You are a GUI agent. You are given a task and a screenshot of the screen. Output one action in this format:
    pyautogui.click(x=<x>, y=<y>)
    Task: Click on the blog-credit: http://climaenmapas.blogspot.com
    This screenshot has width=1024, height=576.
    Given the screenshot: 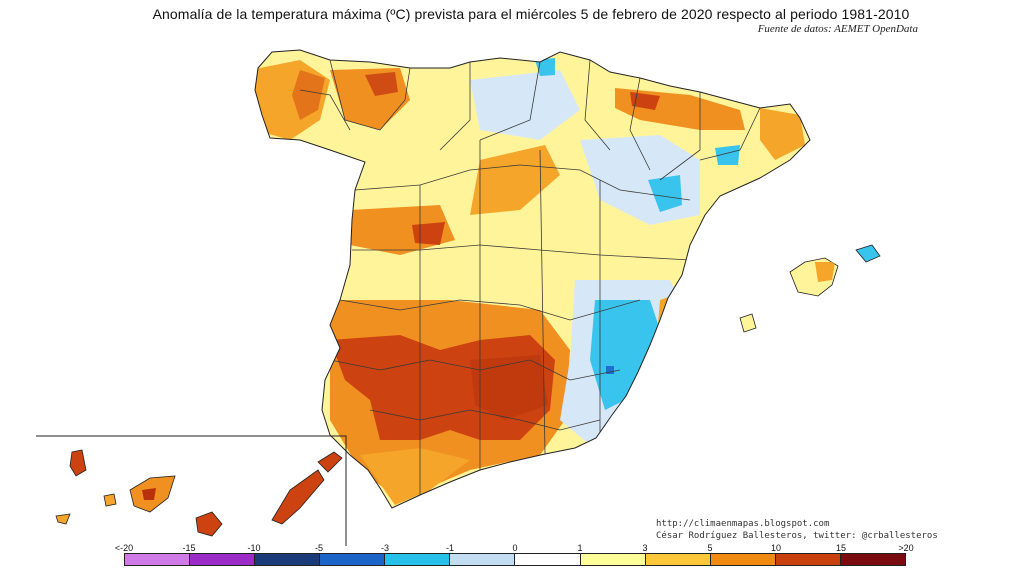 What is the action you would take?
    pyautogui.click(x=743, y=524)
    